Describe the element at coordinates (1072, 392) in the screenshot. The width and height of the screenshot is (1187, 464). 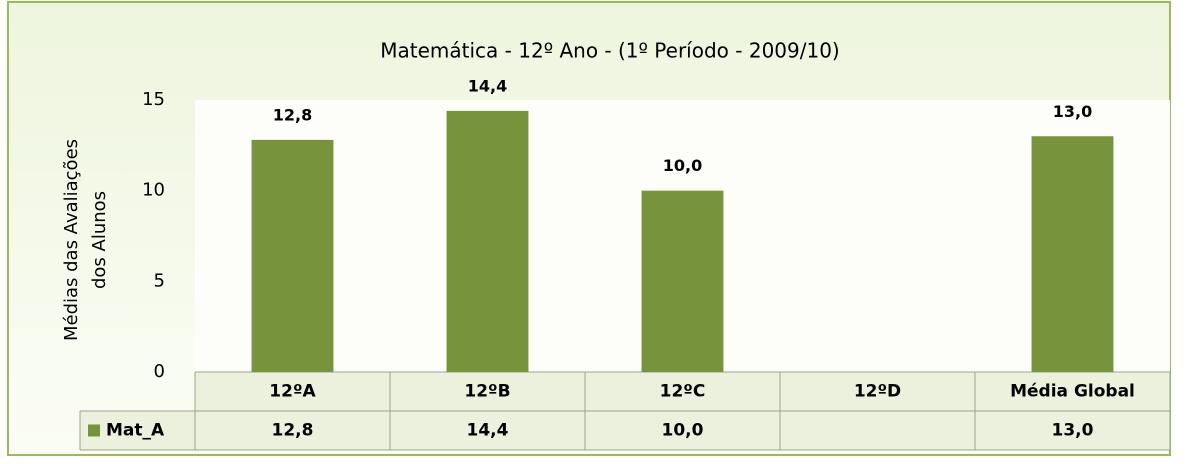
I see `x-tick-label: Média Global` at that location.